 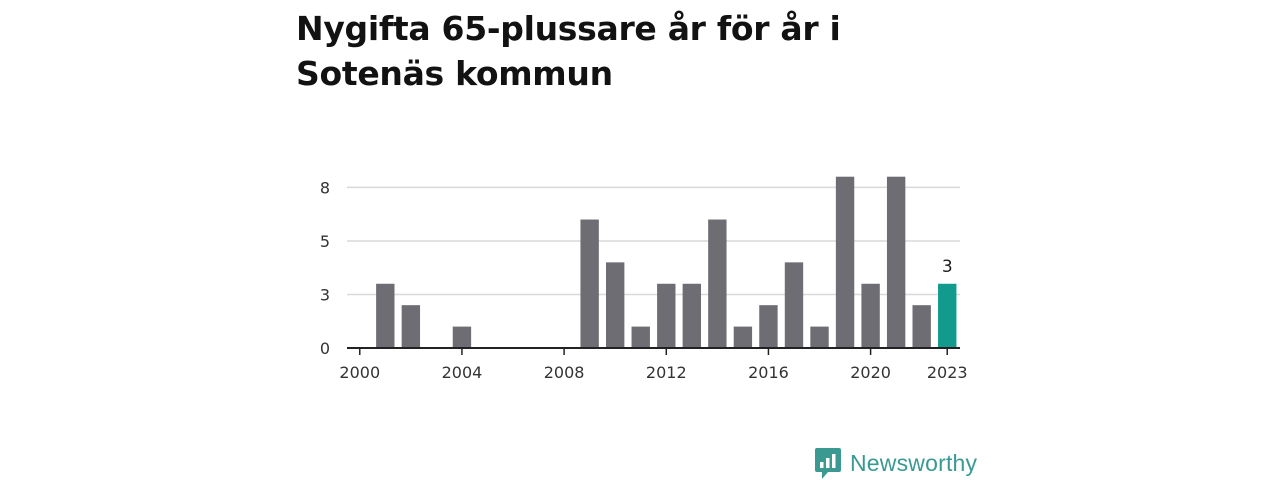 I want to click on y-tick-label: 8, so click(x=325, y=187).